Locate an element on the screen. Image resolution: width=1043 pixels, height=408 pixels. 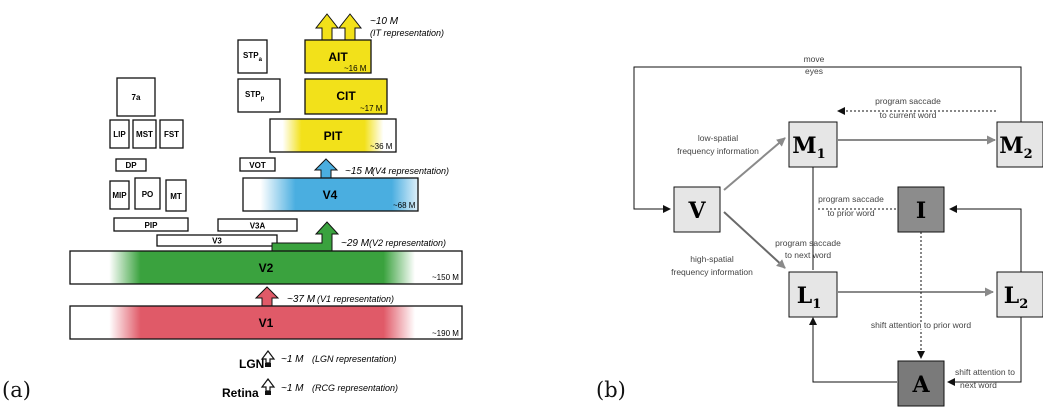
svg-text: FST is located at coordinates (171, 134).